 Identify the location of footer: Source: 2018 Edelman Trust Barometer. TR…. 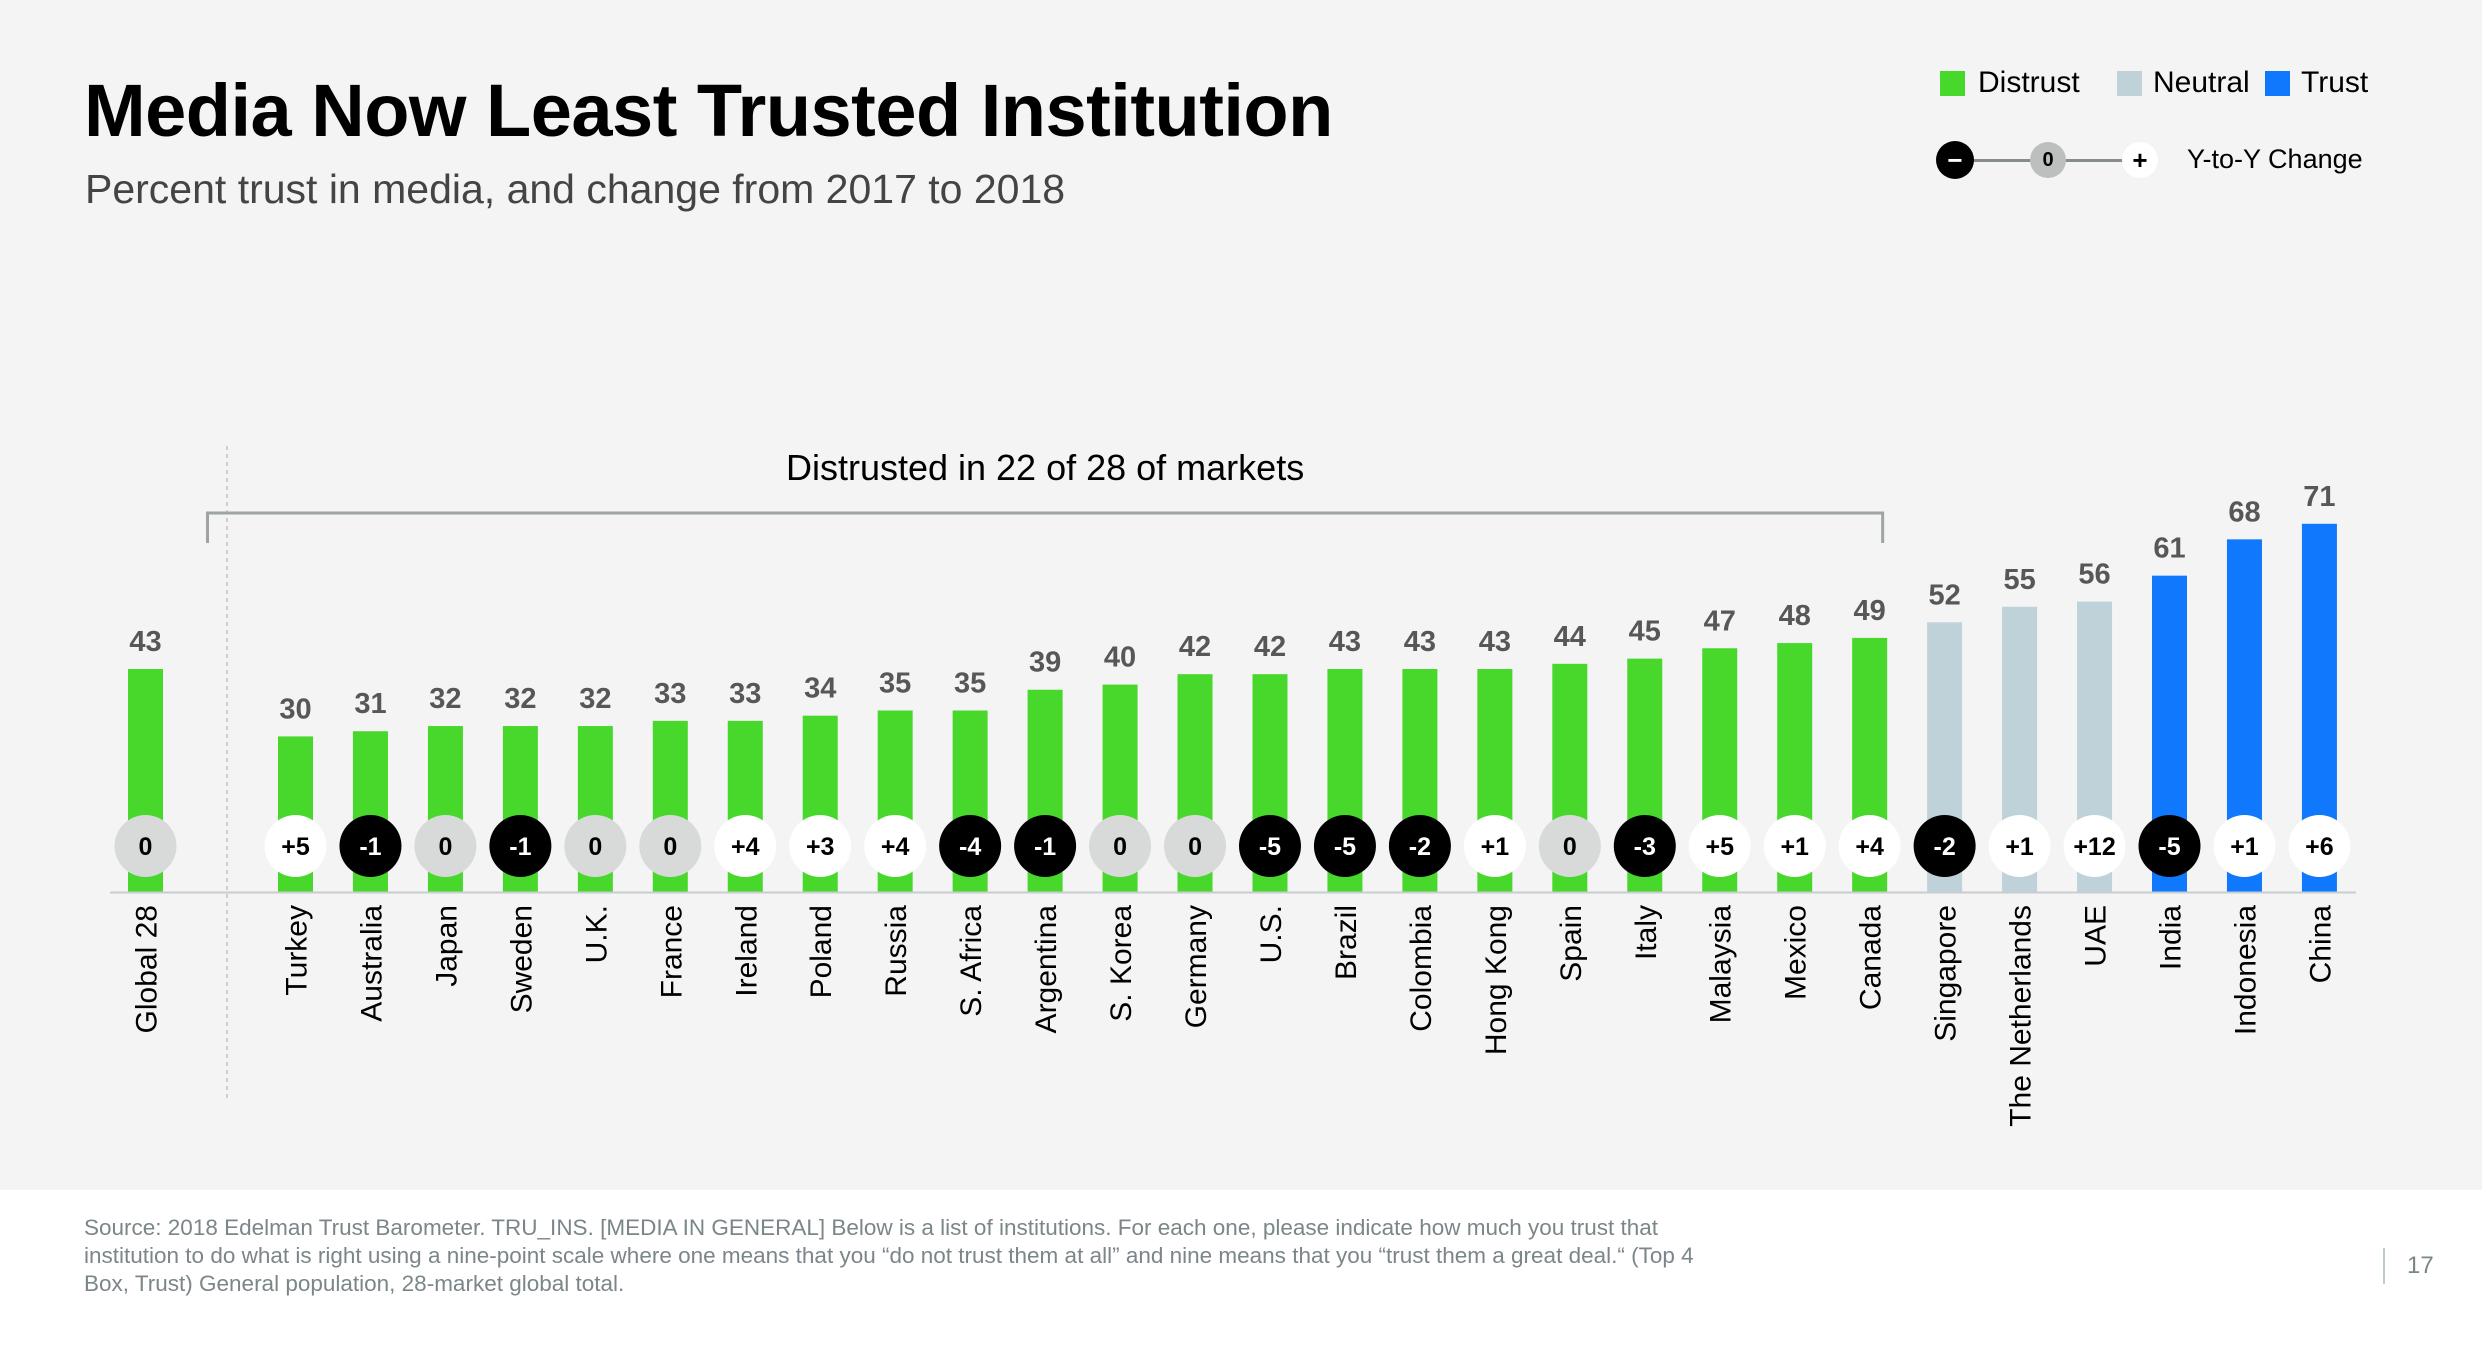
(1241, 1281).